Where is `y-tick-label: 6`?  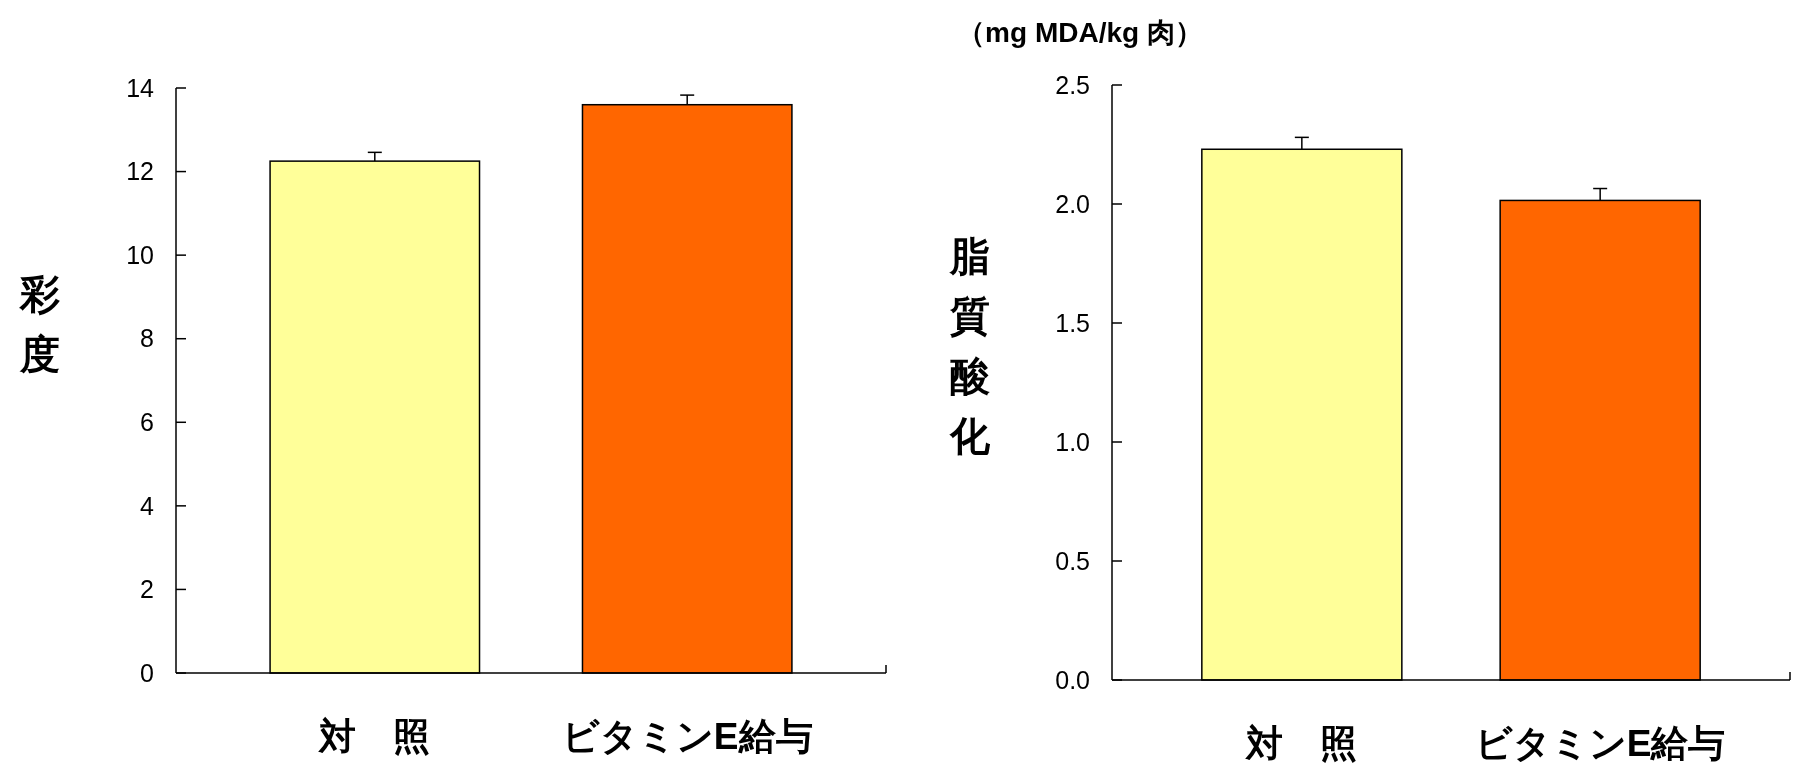
y-tick-label: 6 is located at coordinates (147, 422).